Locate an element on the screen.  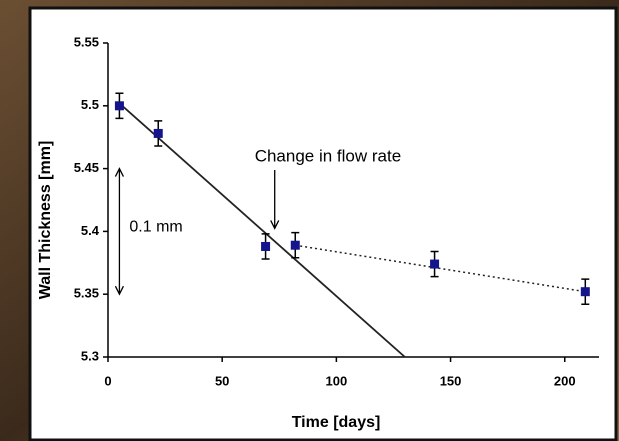
x-tick-label: 0 is located at coordinates (107, 380).